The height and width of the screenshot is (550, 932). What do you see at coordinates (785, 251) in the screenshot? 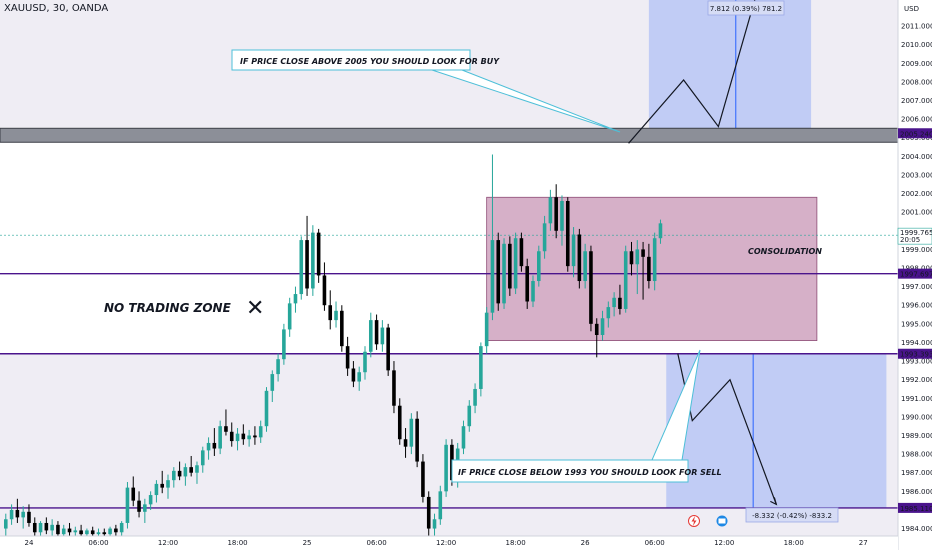
I see `consolidation-label: CONSOLIDATION` at bounding box center [785, 251].